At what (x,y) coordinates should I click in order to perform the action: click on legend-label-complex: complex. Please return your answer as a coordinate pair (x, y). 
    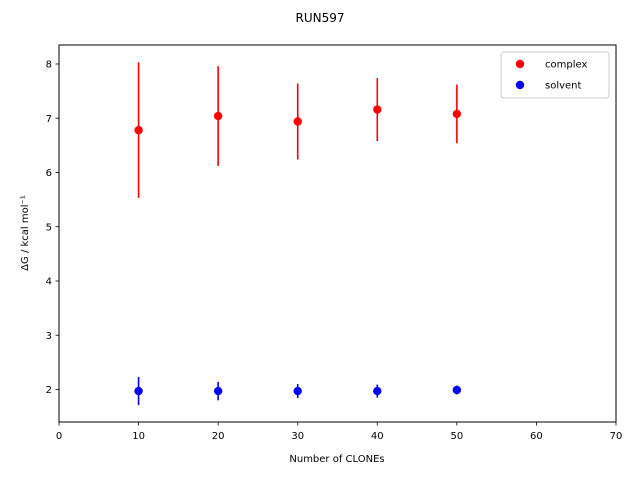
    Looking at the image, I should click on (566, 65).